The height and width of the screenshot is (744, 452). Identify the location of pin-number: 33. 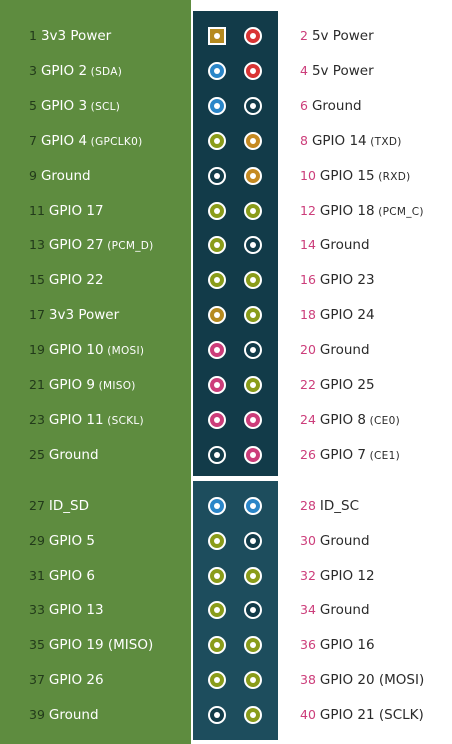
(39, 610).